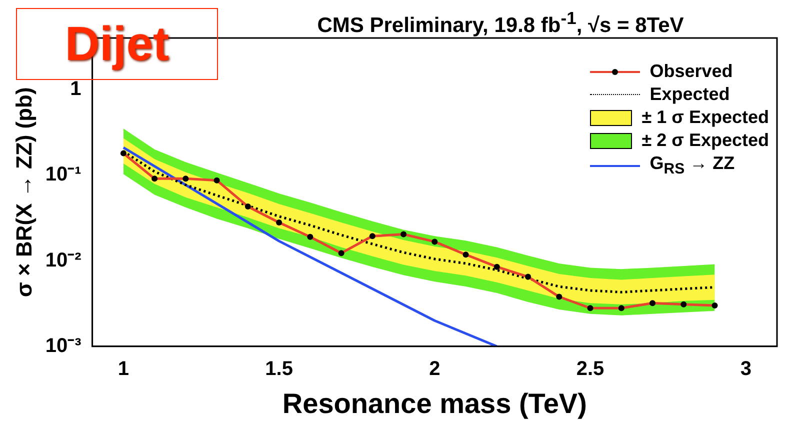 The width and height of the screenshot is (801, 434). Describe the element at coordinates (705, 140) in the screenshot. I see `legend-label: ± 2 σ Expected` at that location.